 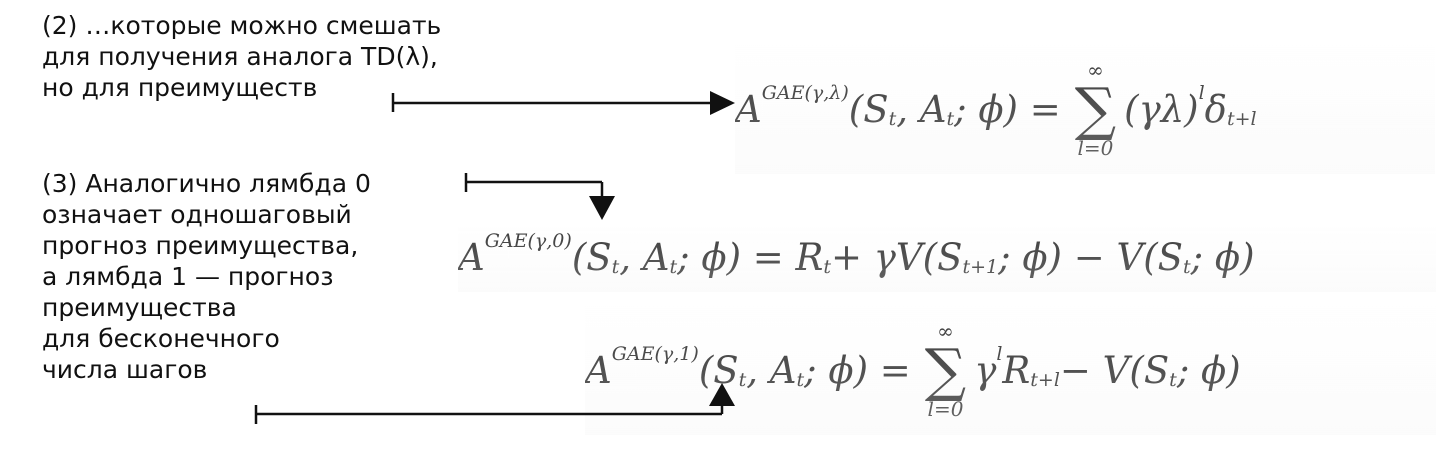 I want to click on arrow-note2-to-gae-lambda, so click(x=563, y=103).